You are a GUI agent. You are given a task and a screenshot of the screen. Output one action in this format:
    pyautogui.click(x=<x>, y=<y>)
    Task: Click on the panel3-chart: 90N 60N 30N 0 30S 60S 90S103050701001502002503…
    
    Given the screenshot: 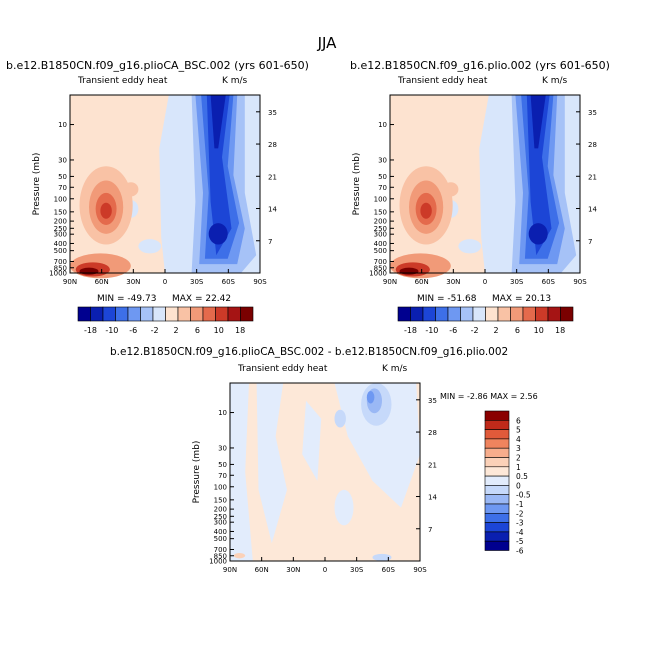 What is the action you would take?
    pyautogui.click(x=314, y=478)
    